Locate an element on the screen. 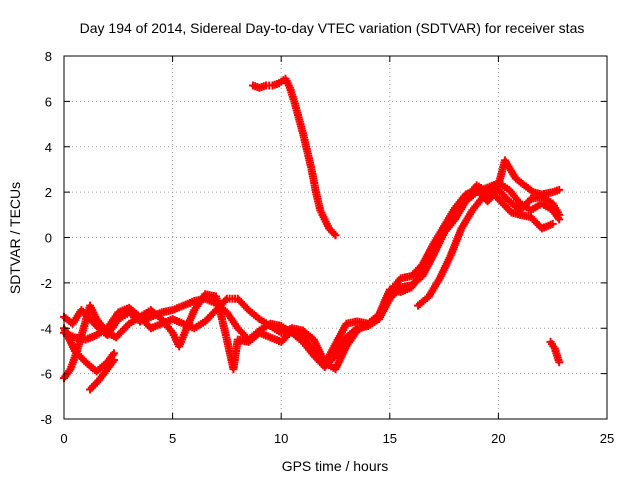  series-track-f is located at coordinates (485, 250).